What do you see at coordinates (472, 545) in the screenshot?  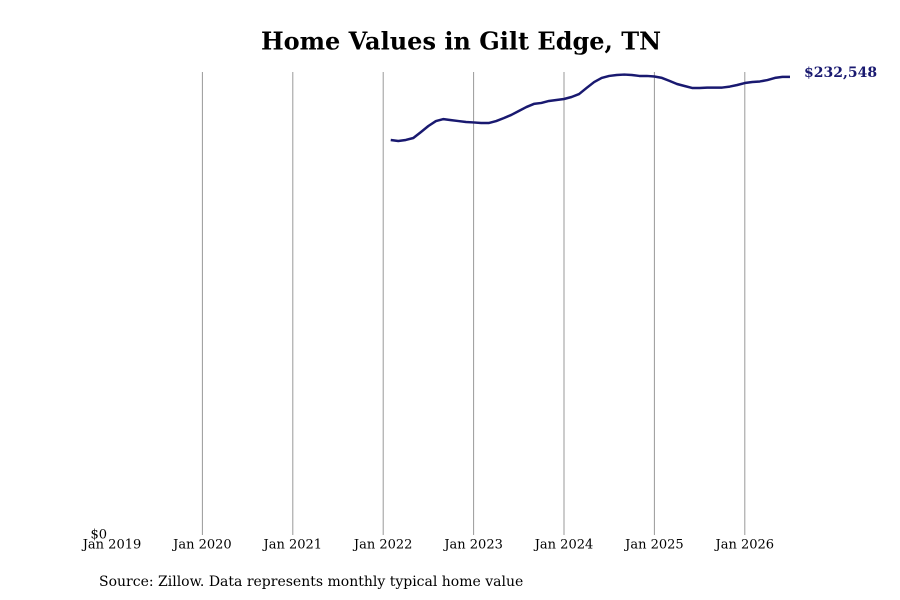 I see `x-tick-label: Jan 2023` at bounding box center [472, 545].